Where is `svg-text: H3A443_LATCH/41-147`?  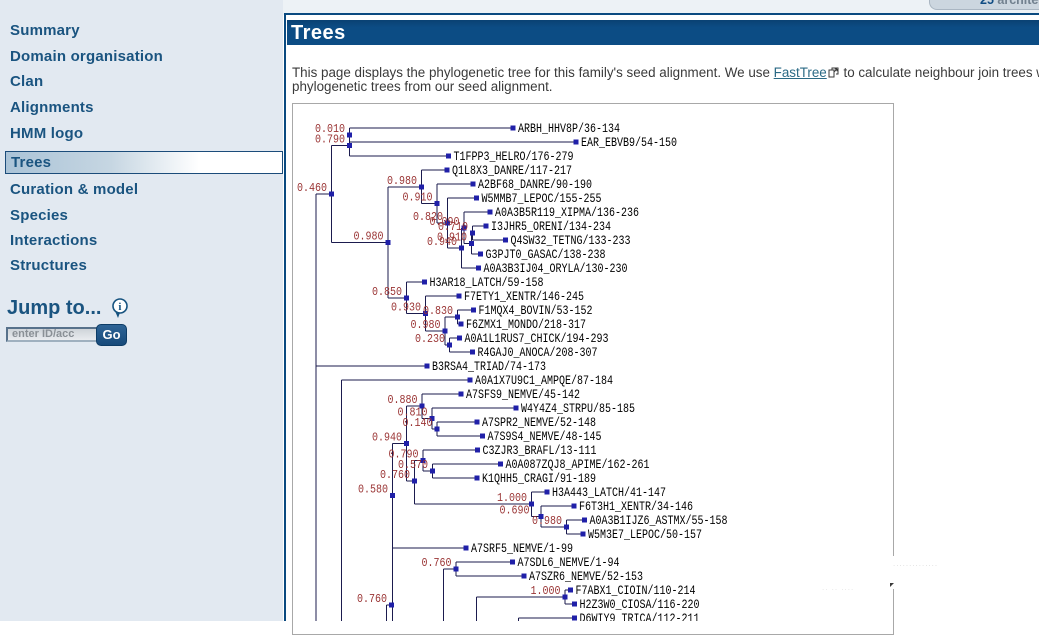
svg-text: H3A443_LATCH/41-147 is located at coordinates (609, 492).